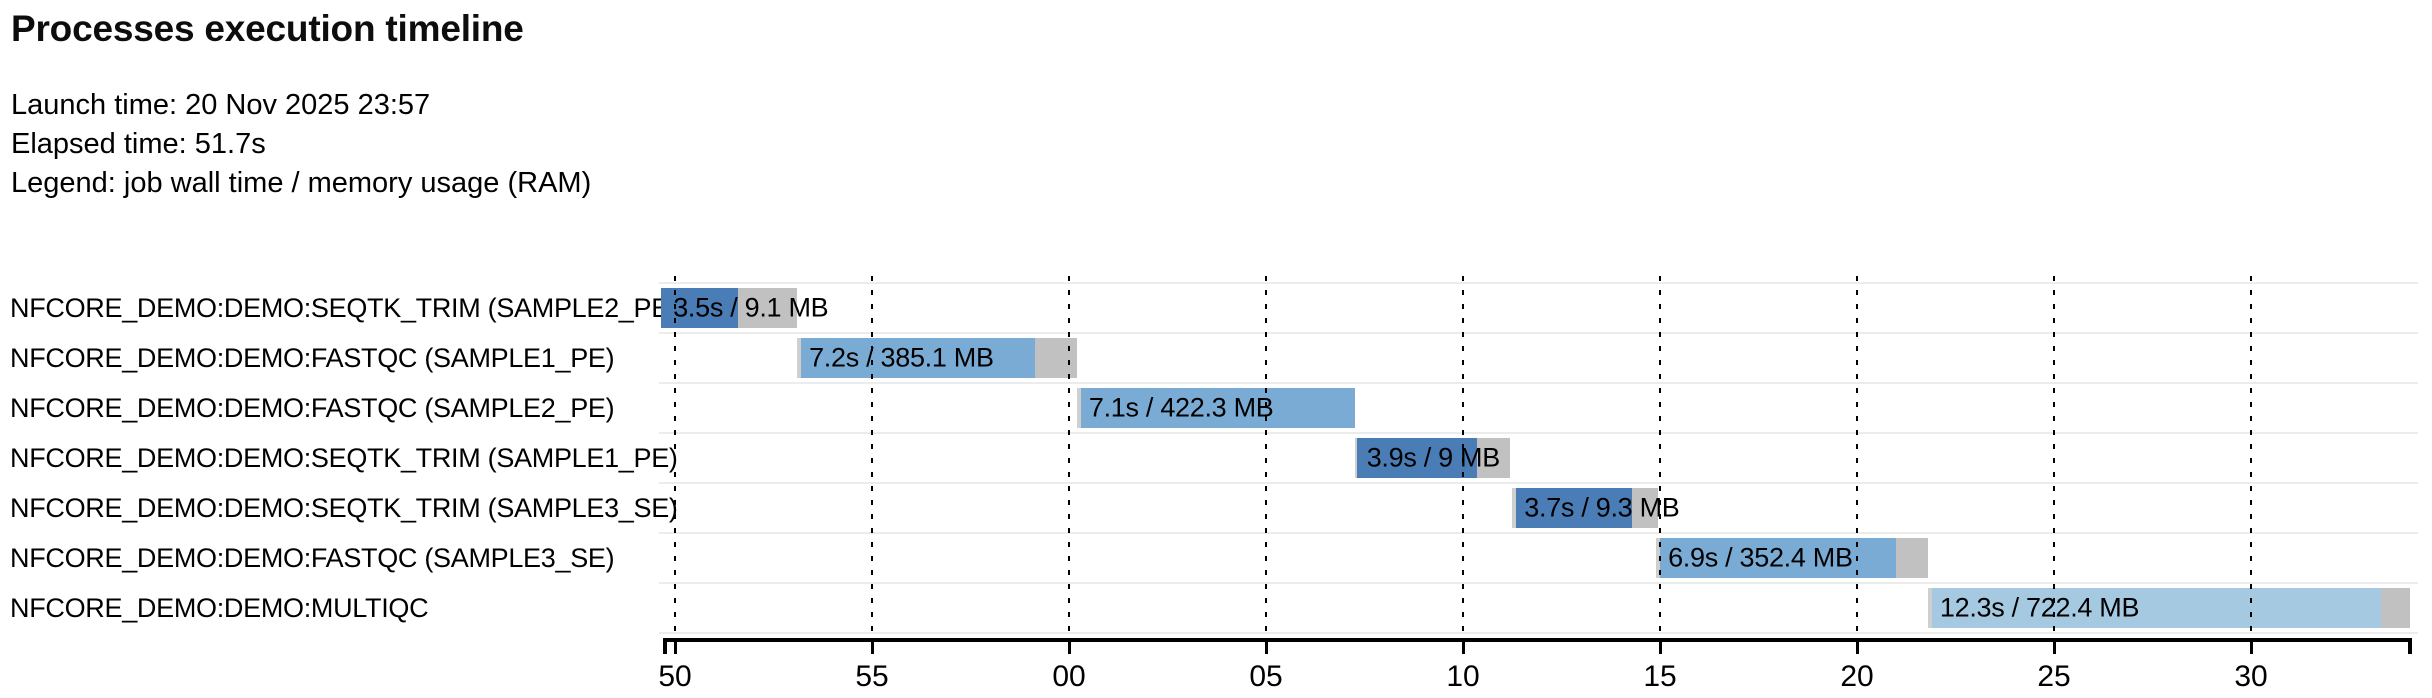 The image size is (2432, 698). What do you see at coordinates (312, 557) in the screenshot?
I see `process-label: NFCORE_DEMO:DEMO:FASTQC (SAMPLE3_SE)` at bounding box center [312, 557].